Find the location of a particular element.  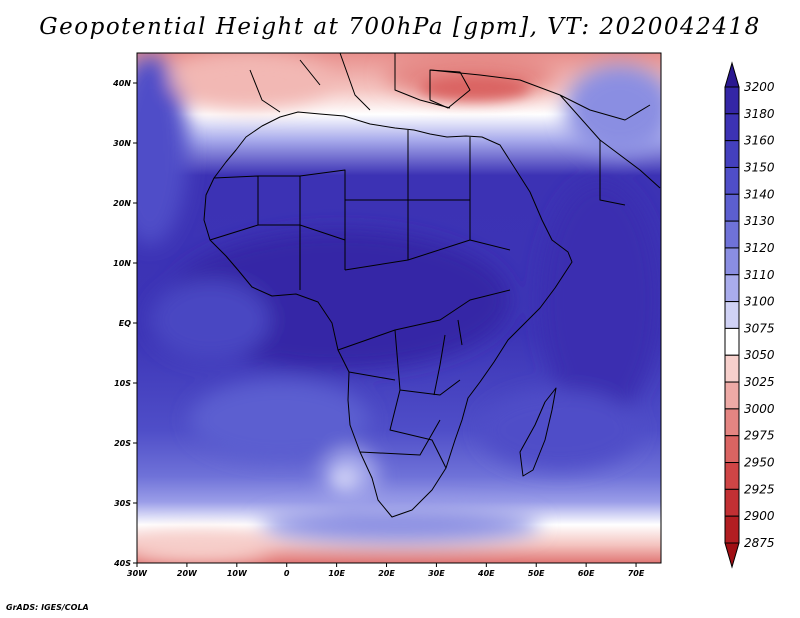

lat-tick-label: 10N is located at coordinates (122, 263).